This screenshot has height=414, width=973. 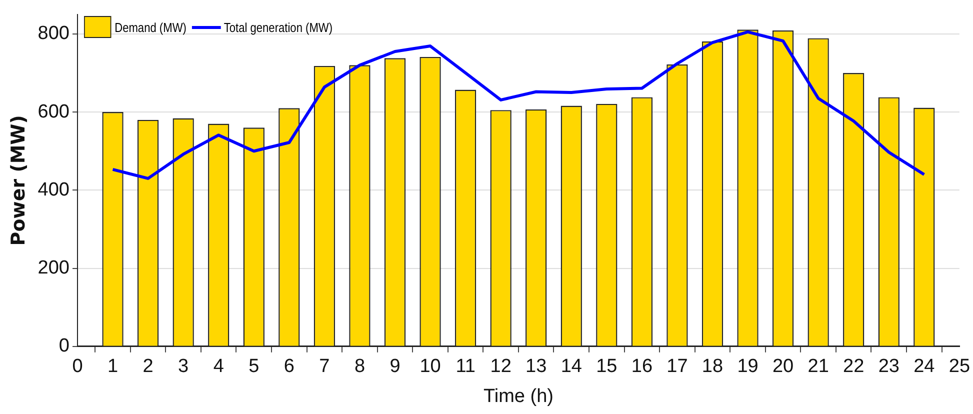 I want to click on x-tick-label: 15, so click(x=607, y=367).